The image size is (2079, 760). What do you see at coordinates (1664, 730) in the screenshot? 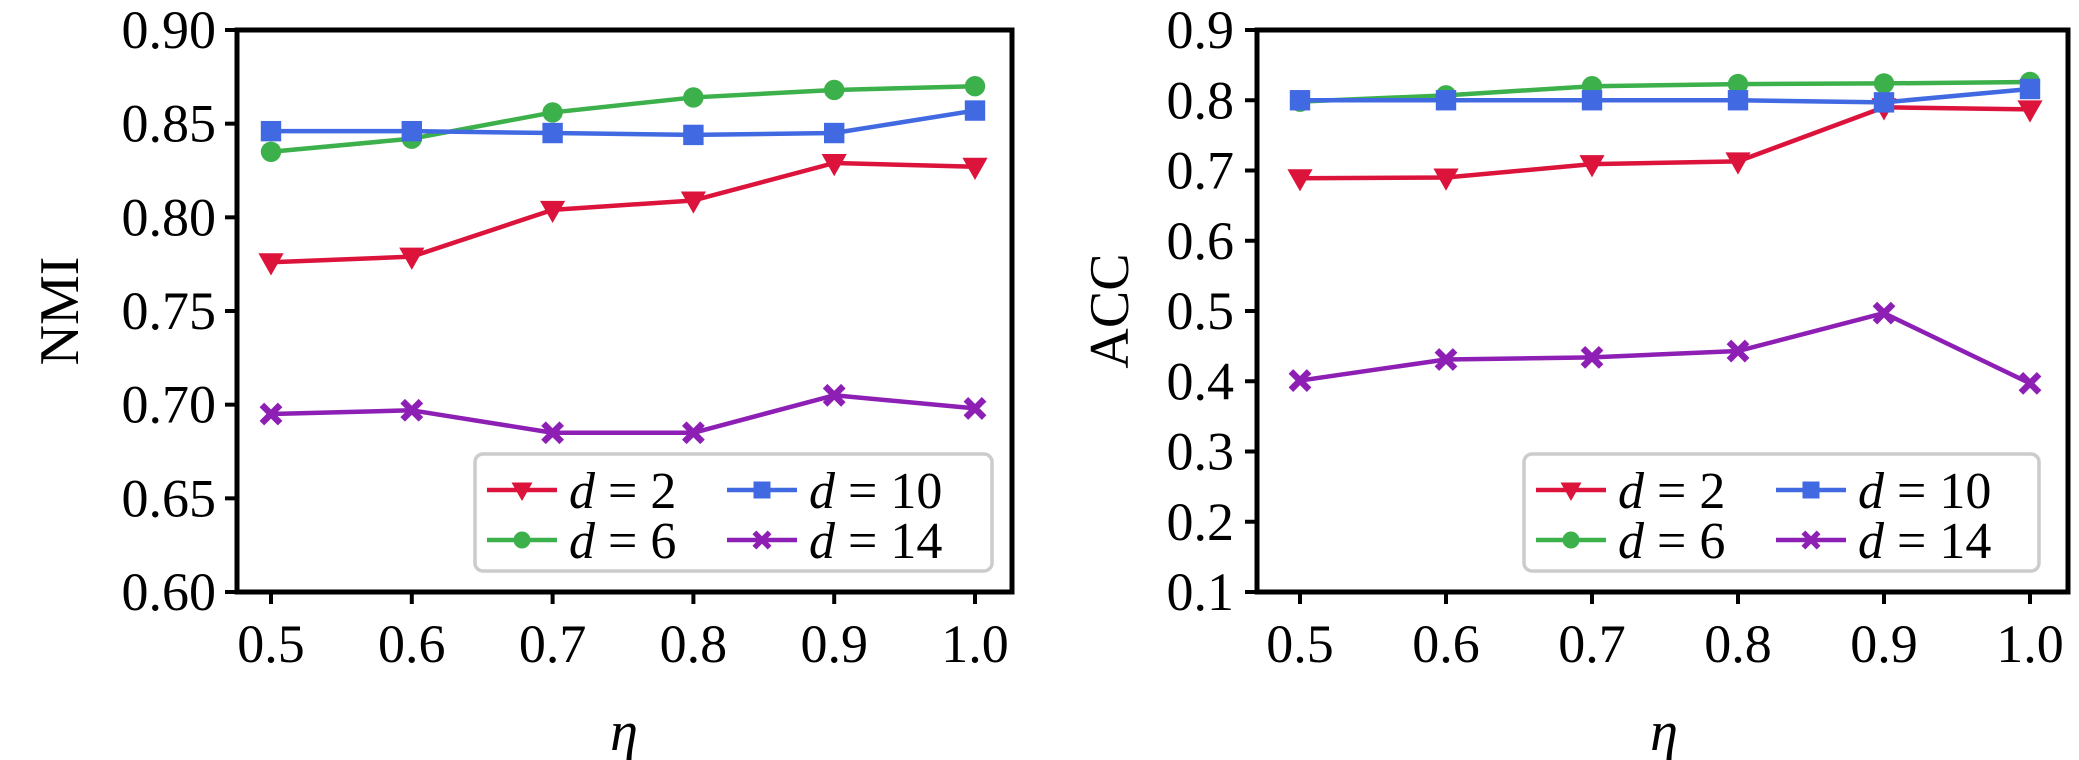
I see `x-axis-label: η` at bounding box center [1664, 730].